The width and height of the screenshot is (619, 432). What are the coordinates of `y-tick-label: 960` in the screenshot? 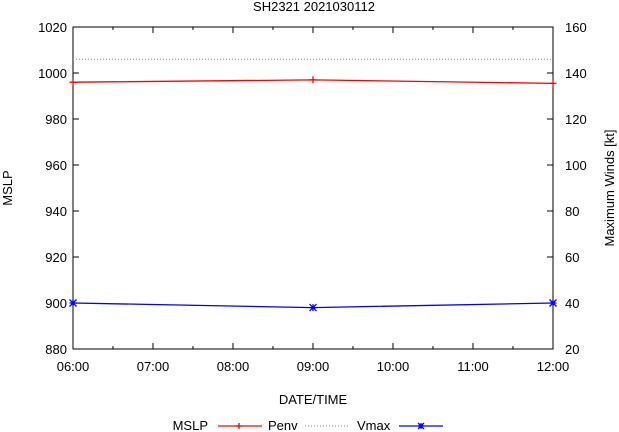 It's located at (56, 165).